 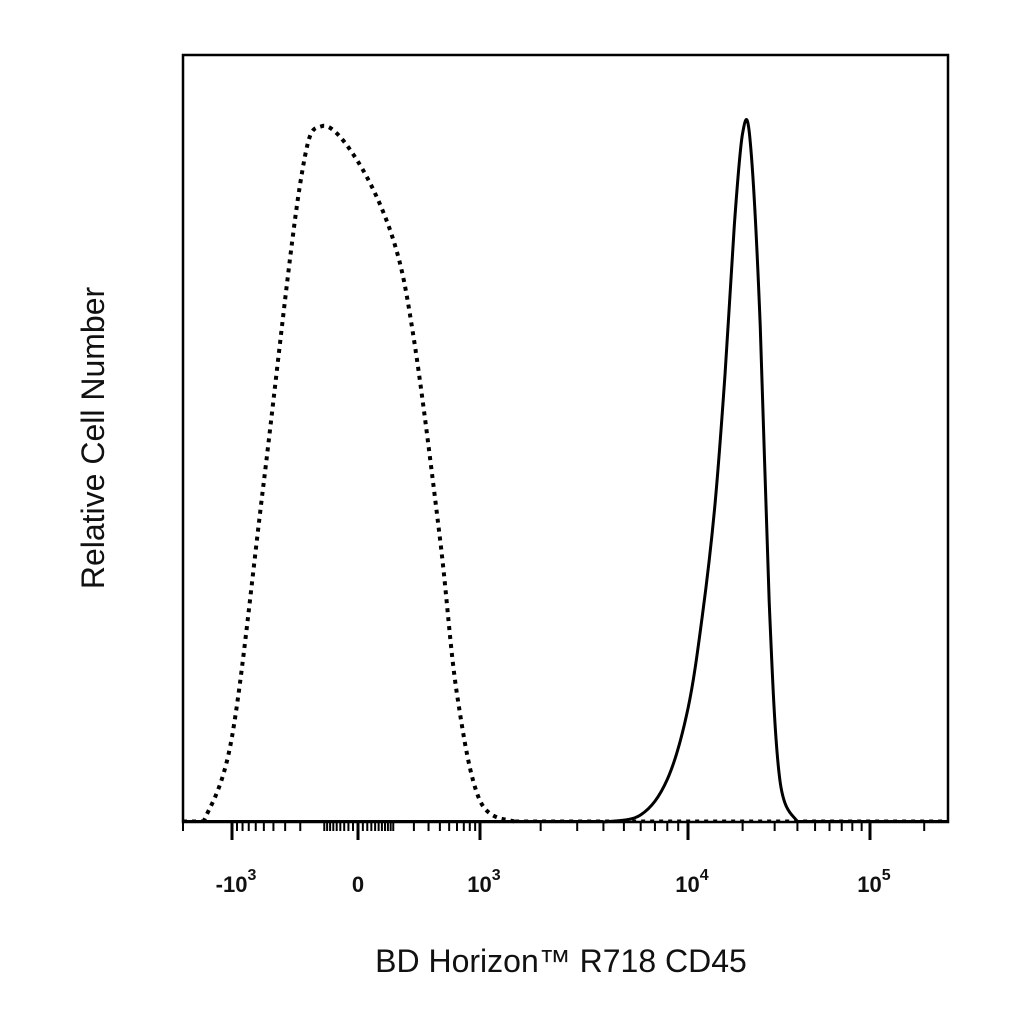 What do you see at coordinates (483, 882) in the screenshot?
I see `x-tick-label: 10³` at bounding box center [483, 882].